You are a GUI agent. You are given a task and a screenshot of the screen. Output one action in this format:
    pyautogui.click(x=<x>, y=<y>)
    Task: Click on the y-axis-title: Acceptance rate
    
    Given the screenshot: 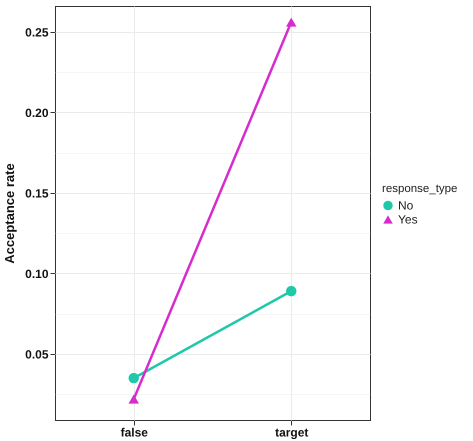 What is the action you would take?
    pyautogui.click(x=10, y=213)
    